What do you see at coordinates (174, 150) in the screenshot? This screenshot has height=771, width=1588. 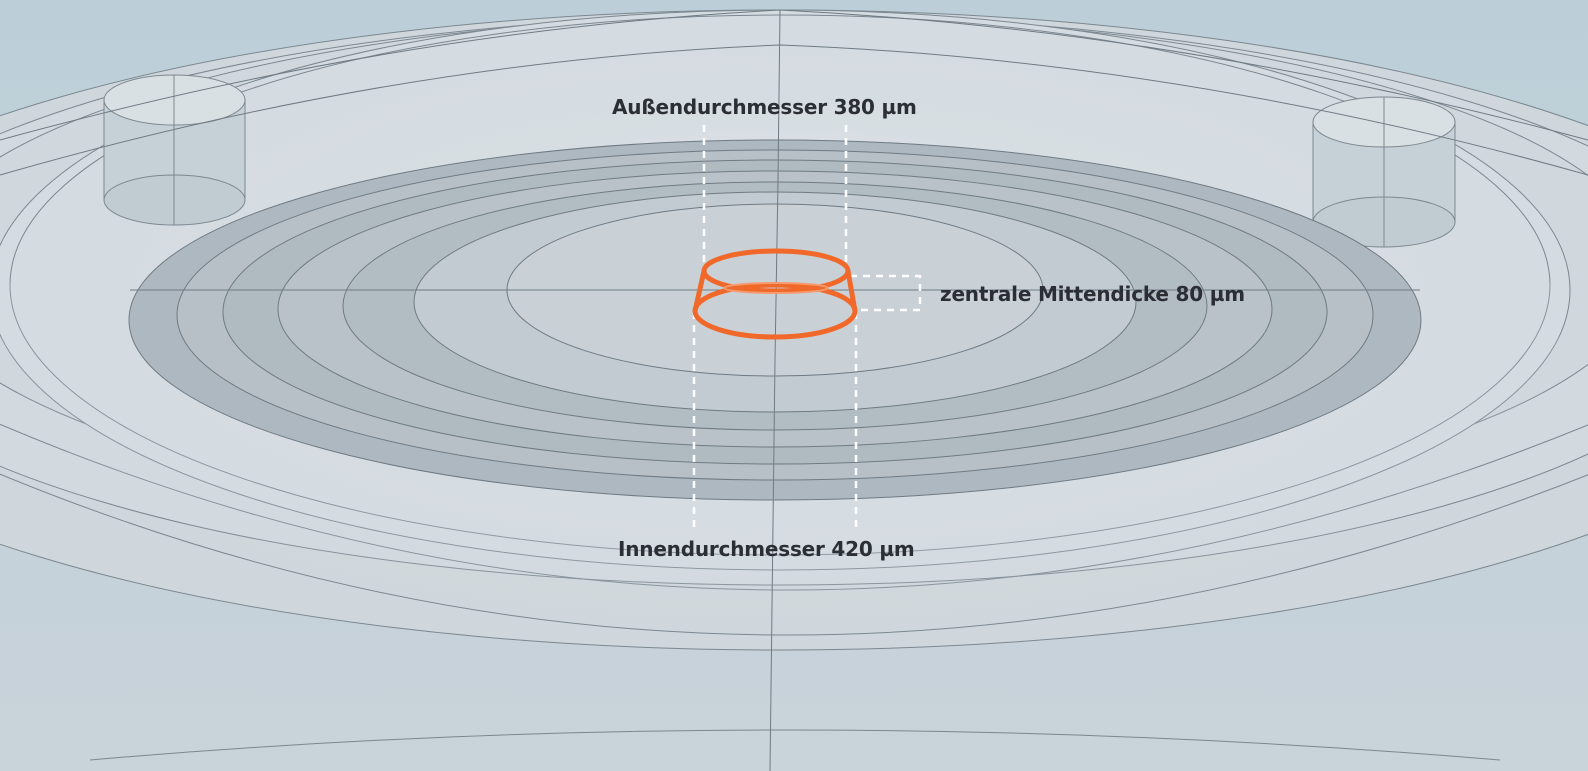 I see `left-pillar` at bounding box center [174, 150].